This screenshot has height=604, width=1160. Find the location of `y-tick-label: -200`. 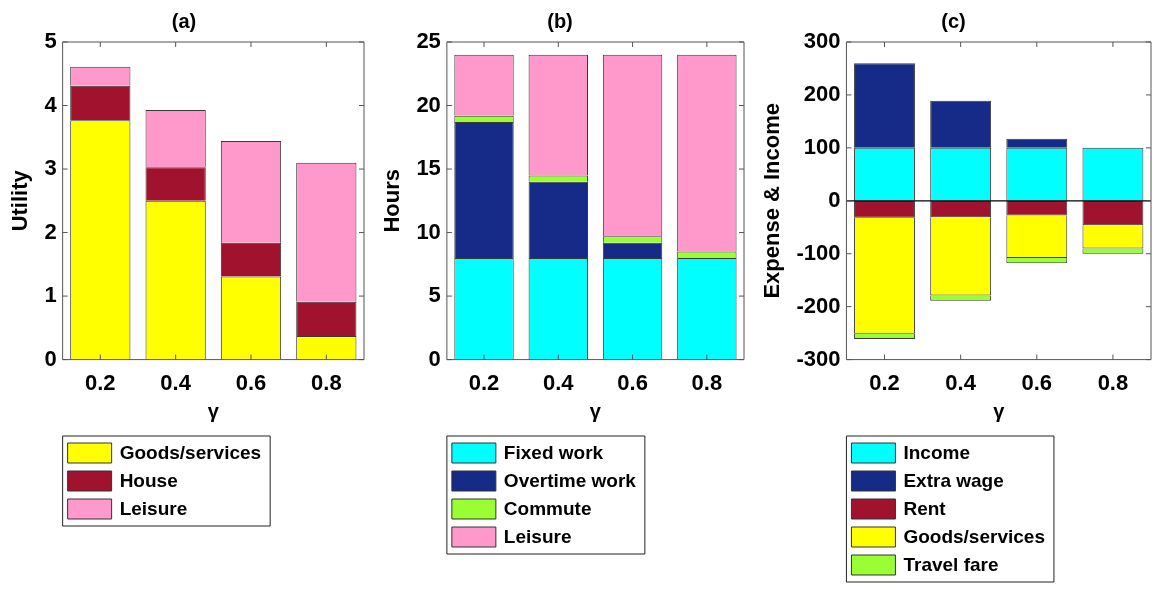

y-tick-label: -200 is located at coordinates (818, 305).